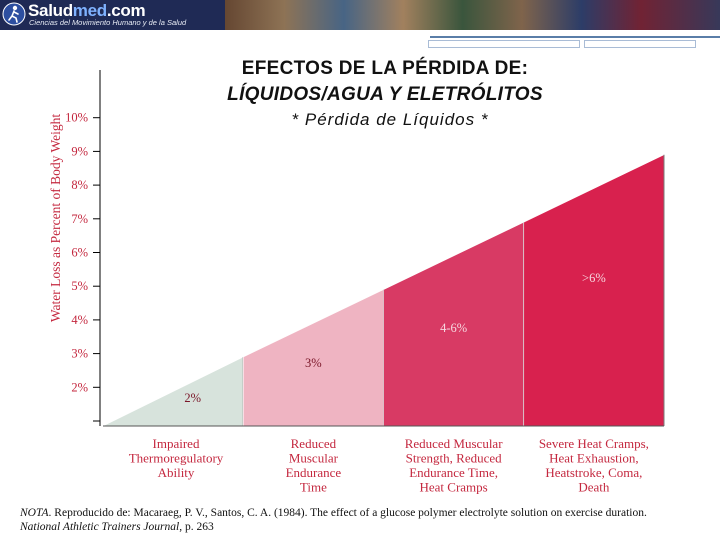 The image size is (720, 540). What do you see at coordinates (79, 253) in the screenshot?
I see `y-tick-label: 6%` at bounding box center [79, 253].